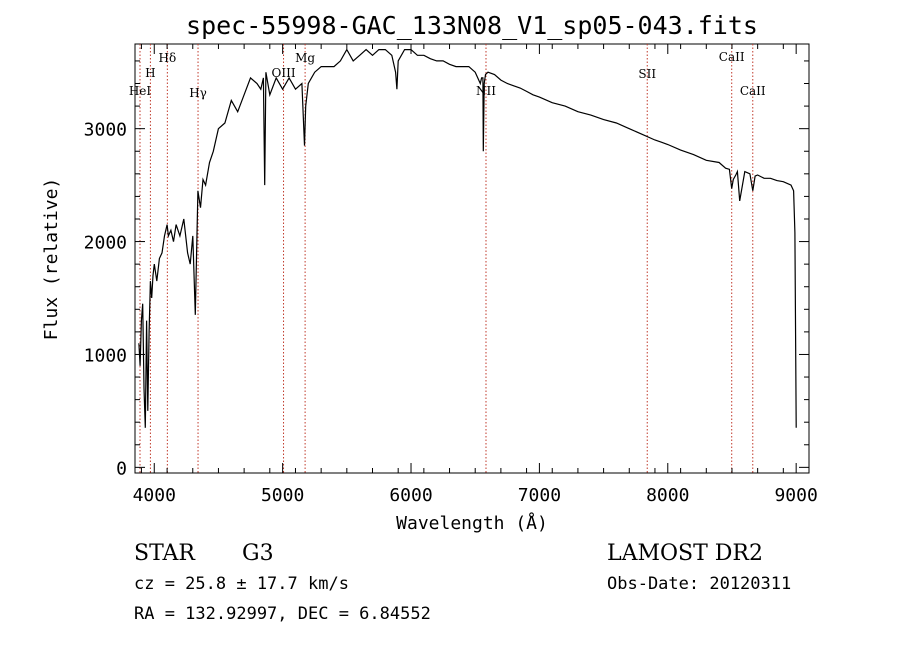 This screenshot has width=900, height=649. What do you see at coordinates (699, 584) in the screenshot?
I see `obs-date-text: Obs-Date: 20120311` at bounding box center [699, 584].